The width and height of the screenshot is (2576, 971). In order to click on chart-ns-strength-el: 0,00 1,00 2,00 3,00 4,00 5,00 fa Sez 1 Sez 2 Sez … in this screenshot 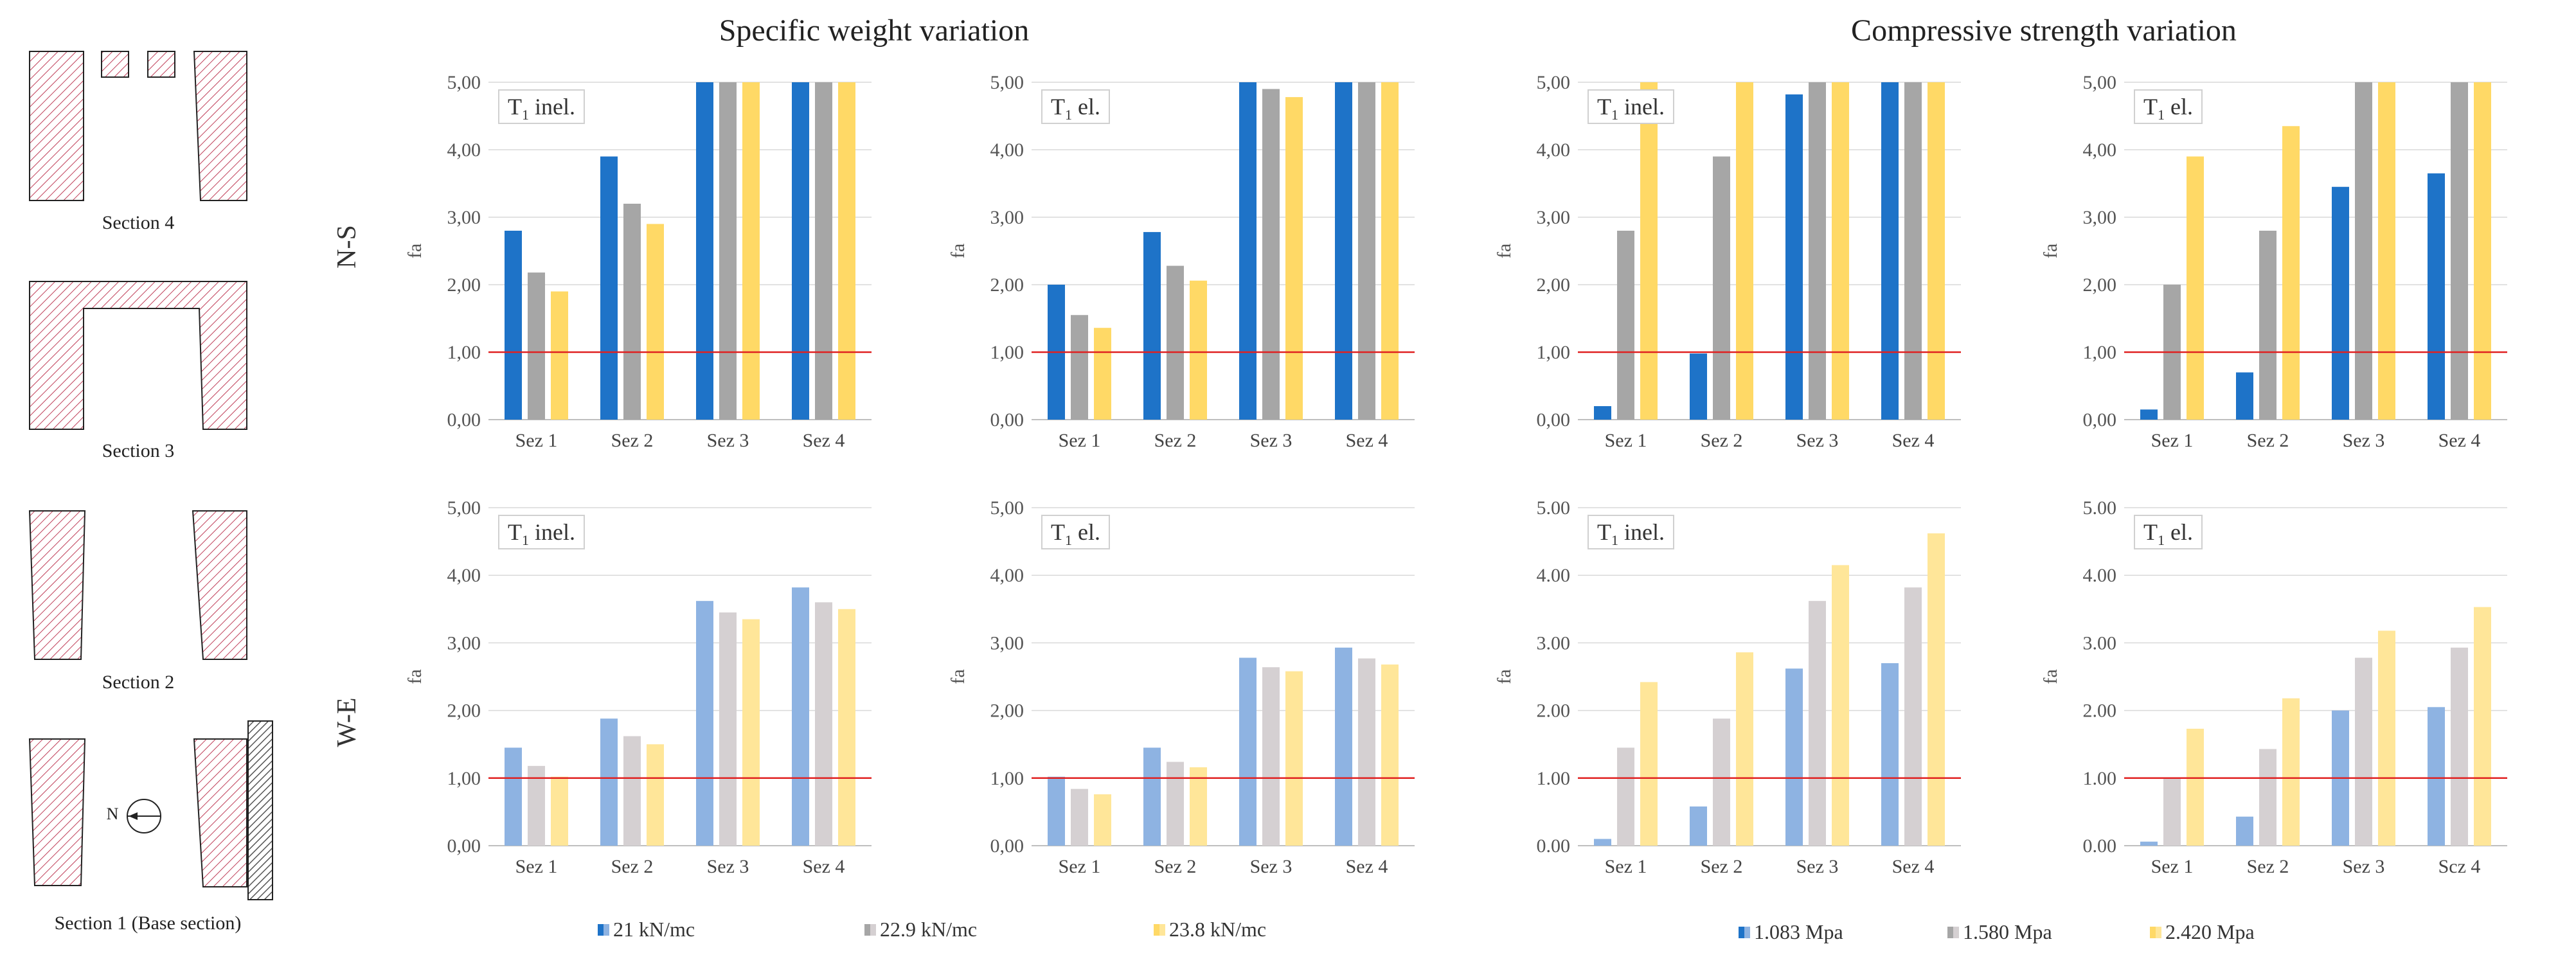, I will do `click(2273, 261)`.